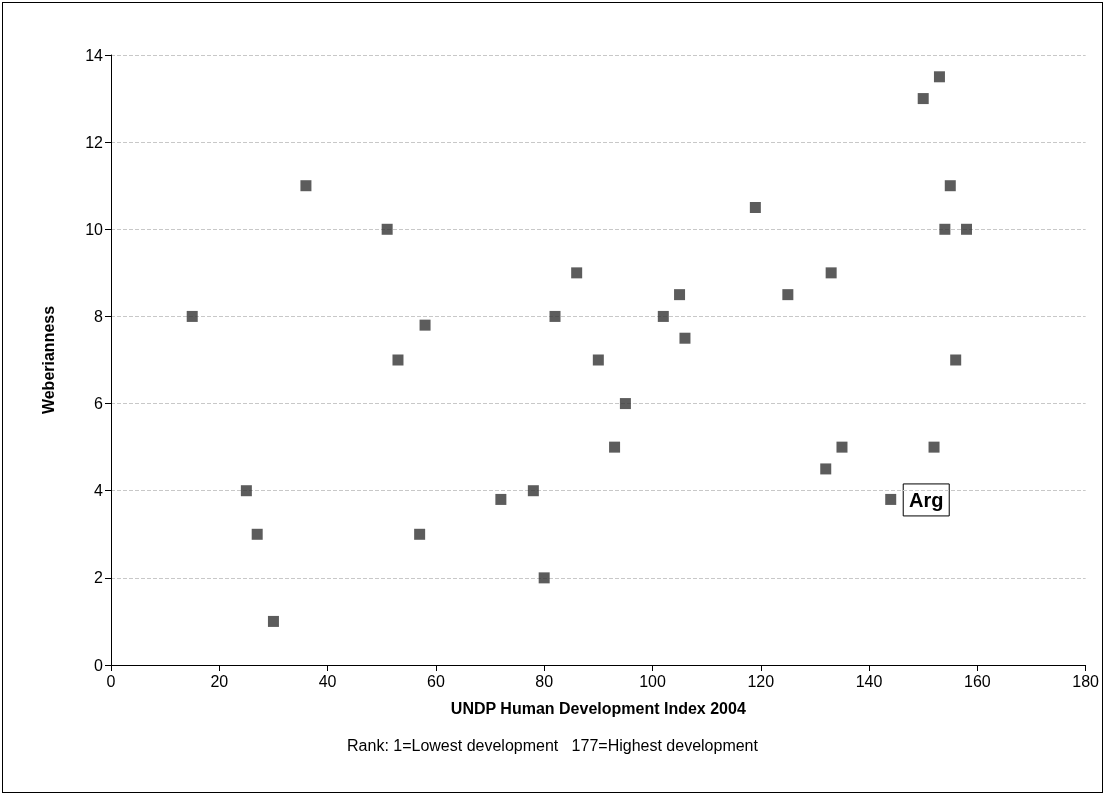  Describe the element at coordinates (598, 708) in the screenshot. I see `x-axis-title: UNDP Human Development Index 2004` at that location.